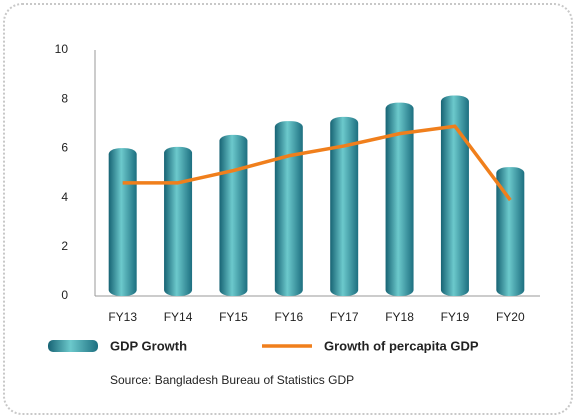  What do you see at coordinates (344, 317) in the screenshot?
I see `x-tick-label: FY17` at bounding box center [344, 317].